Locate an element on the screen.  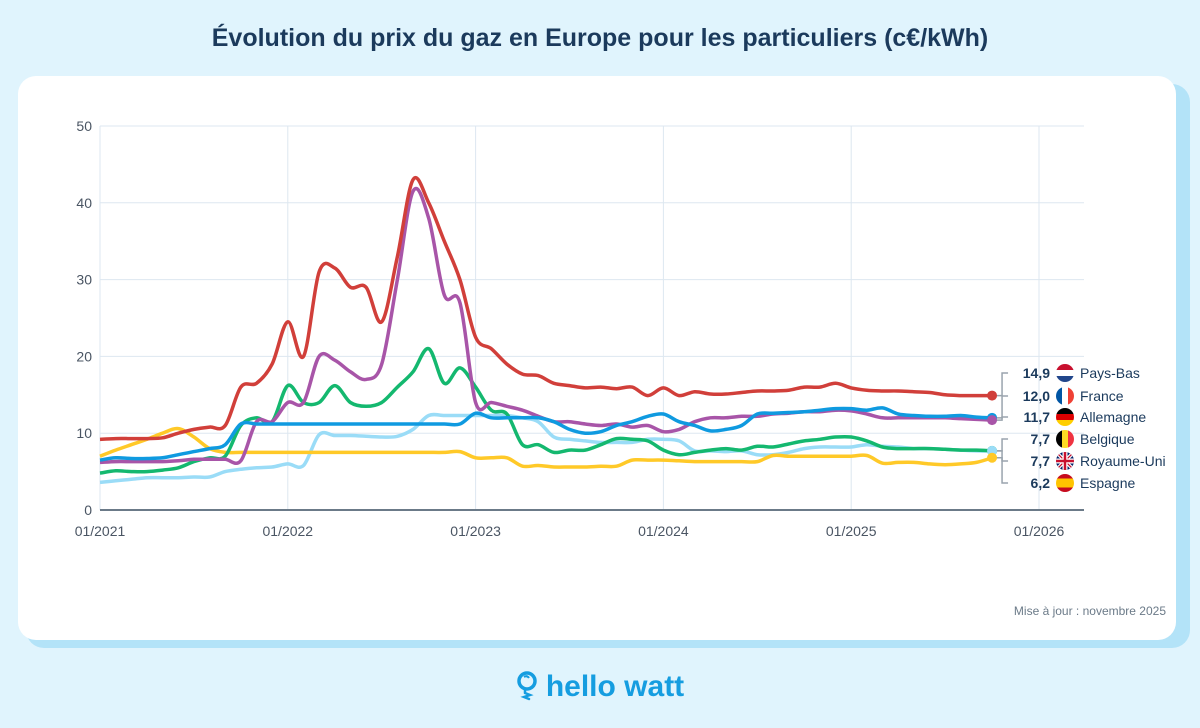
end-value-label: 12,0 is located at coordinates (1036, 396).